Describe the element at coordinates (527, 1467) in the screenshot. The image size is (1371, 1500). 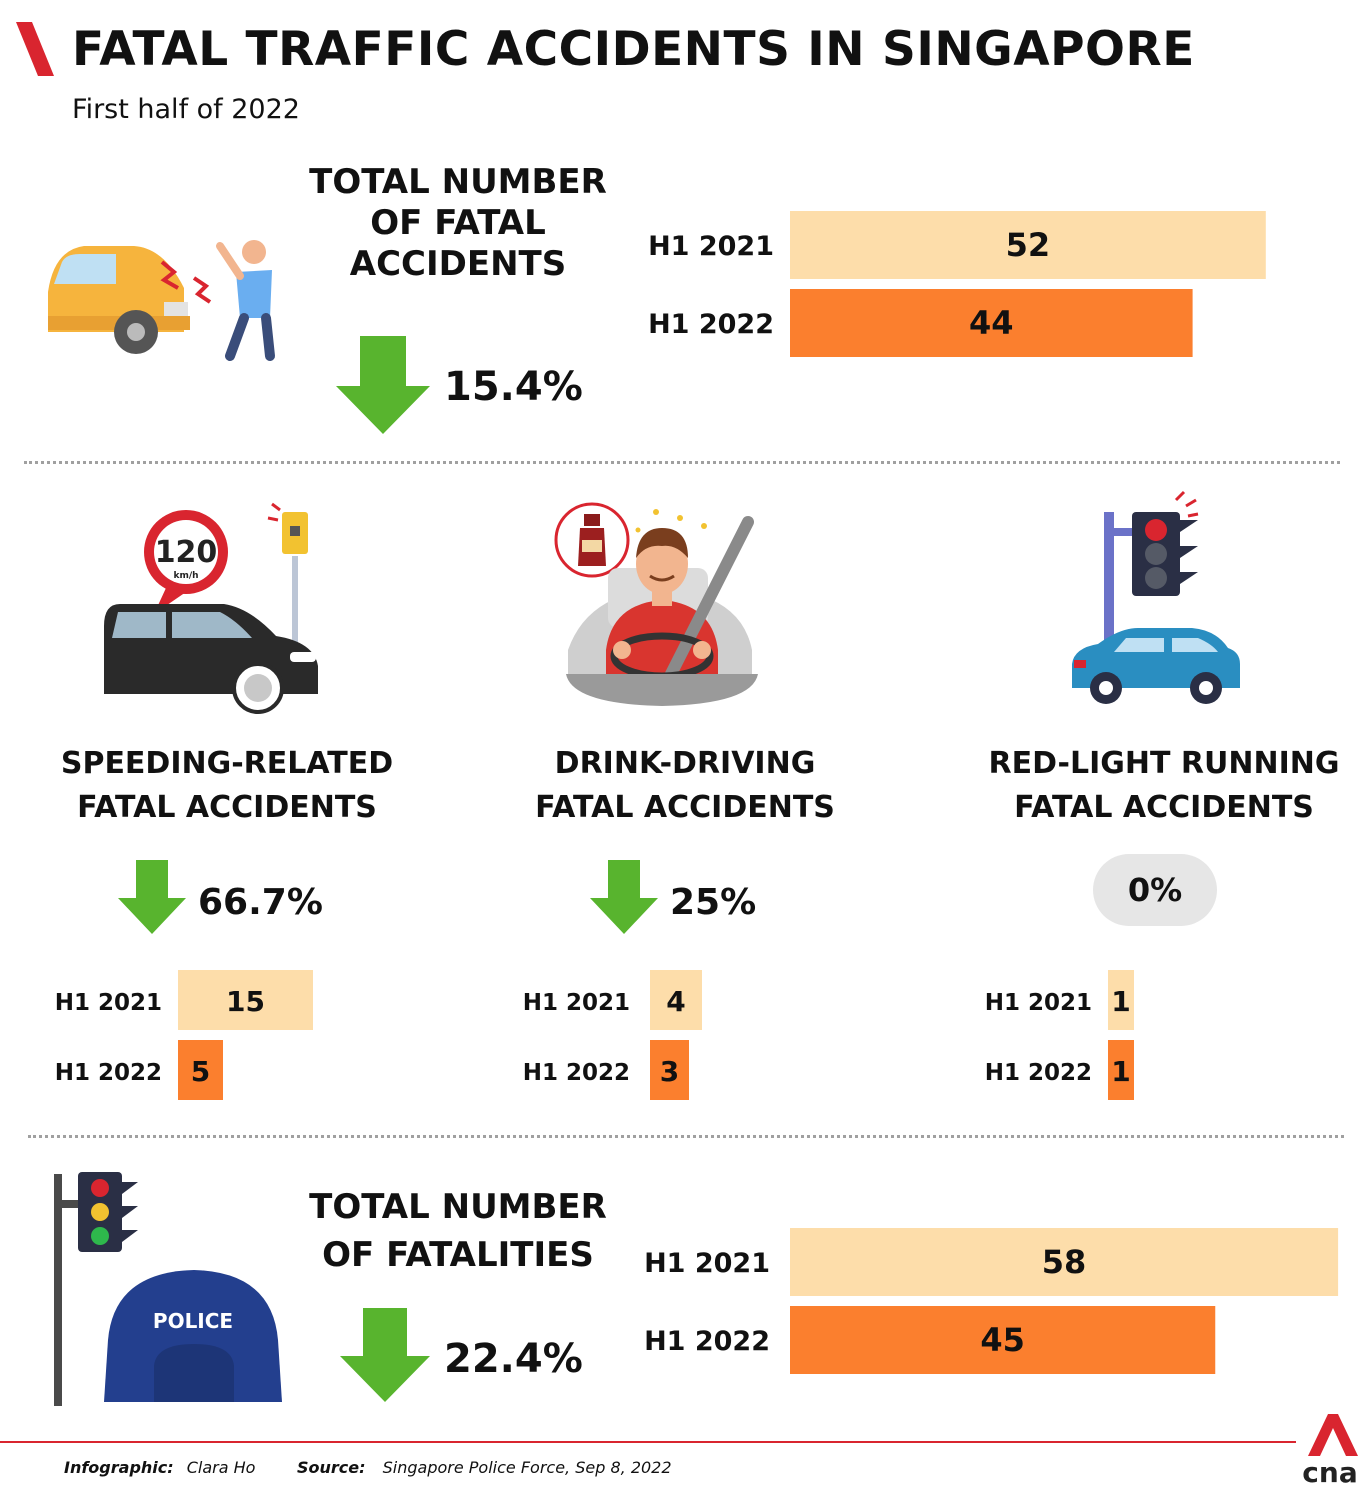
I see `source-text: Singapore Police Force, Sep 8, 2022` at that location.